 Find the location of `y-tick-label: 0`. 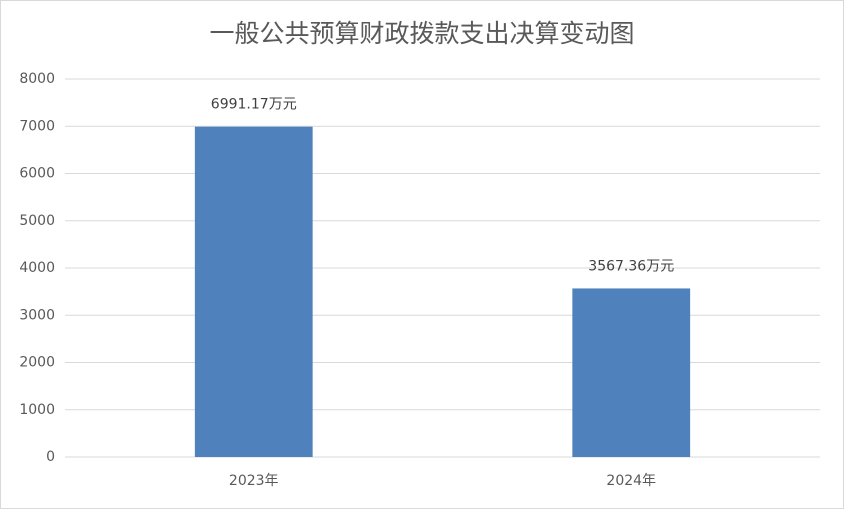

y-tick-label: 0 is located at coordinates (50, 457).